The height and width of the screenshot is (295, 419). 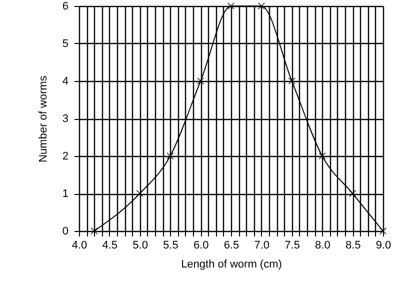 What do you see at coordinates (322, 246) in the screenshot?
I see `x-tick-label: 8.0` at bounding box center [322, 246].